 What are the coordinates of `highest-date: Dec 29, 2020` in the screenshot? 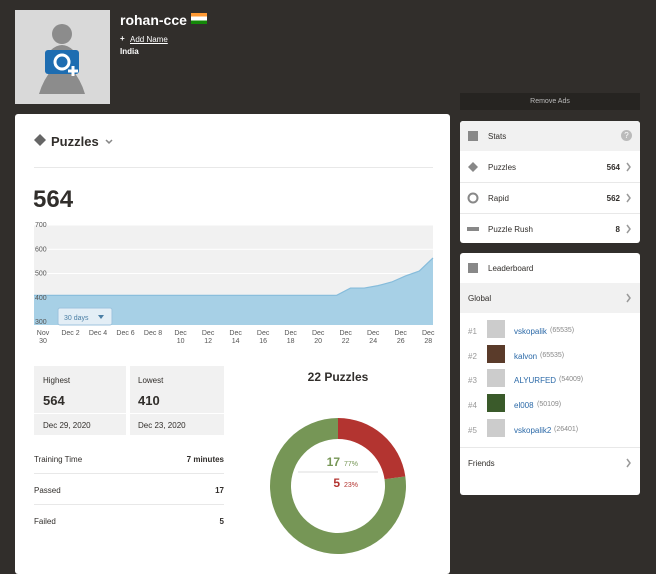 It's located at (67, 425).